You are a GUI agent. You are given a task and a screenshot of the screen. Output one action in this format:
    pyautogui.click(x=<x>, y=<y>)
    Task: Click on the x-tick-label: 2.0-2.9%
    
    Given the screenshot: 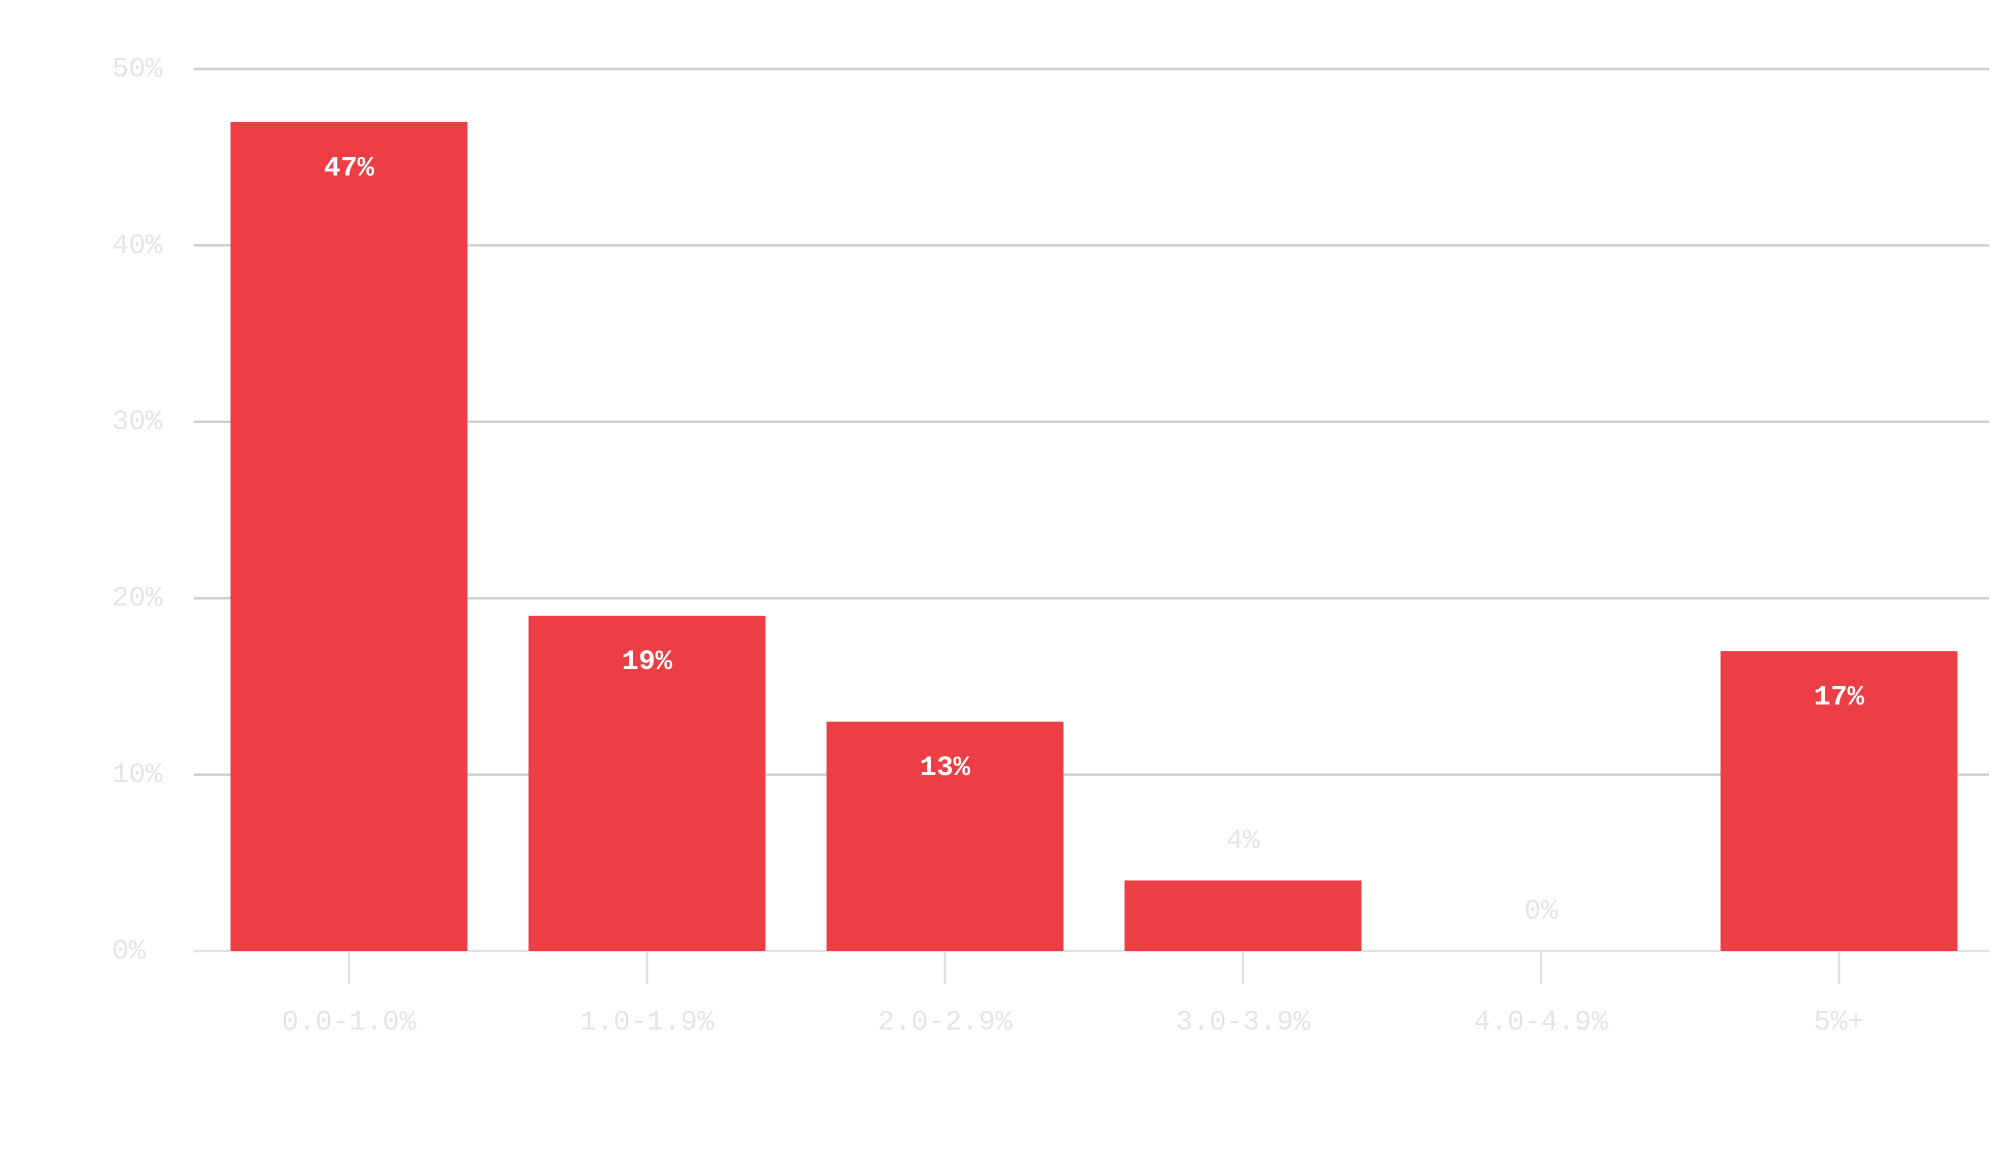 What is the action you would take?
    pyautogui.click(x=945, y=1022)
    